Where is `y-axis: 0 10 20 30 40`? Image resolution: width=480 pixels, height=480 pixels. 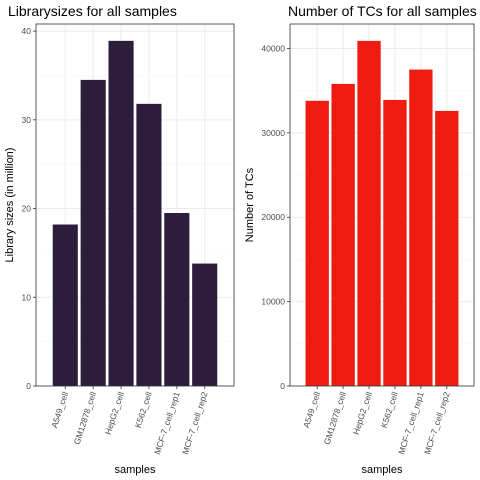 y-axis: 0 10 20 30 40 is located at coordinates (29, 208).